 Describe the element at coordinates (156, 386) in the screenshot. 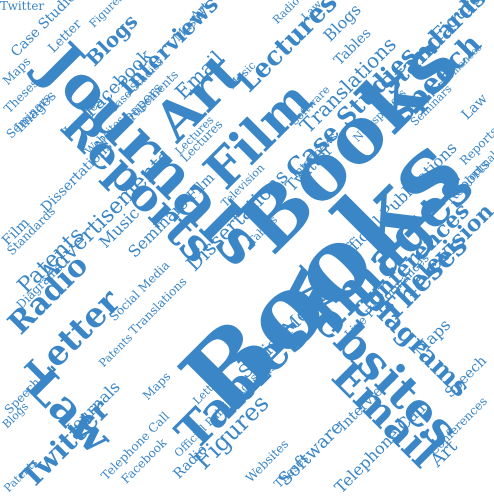

I see `word-maps-3: Maps` at that location.